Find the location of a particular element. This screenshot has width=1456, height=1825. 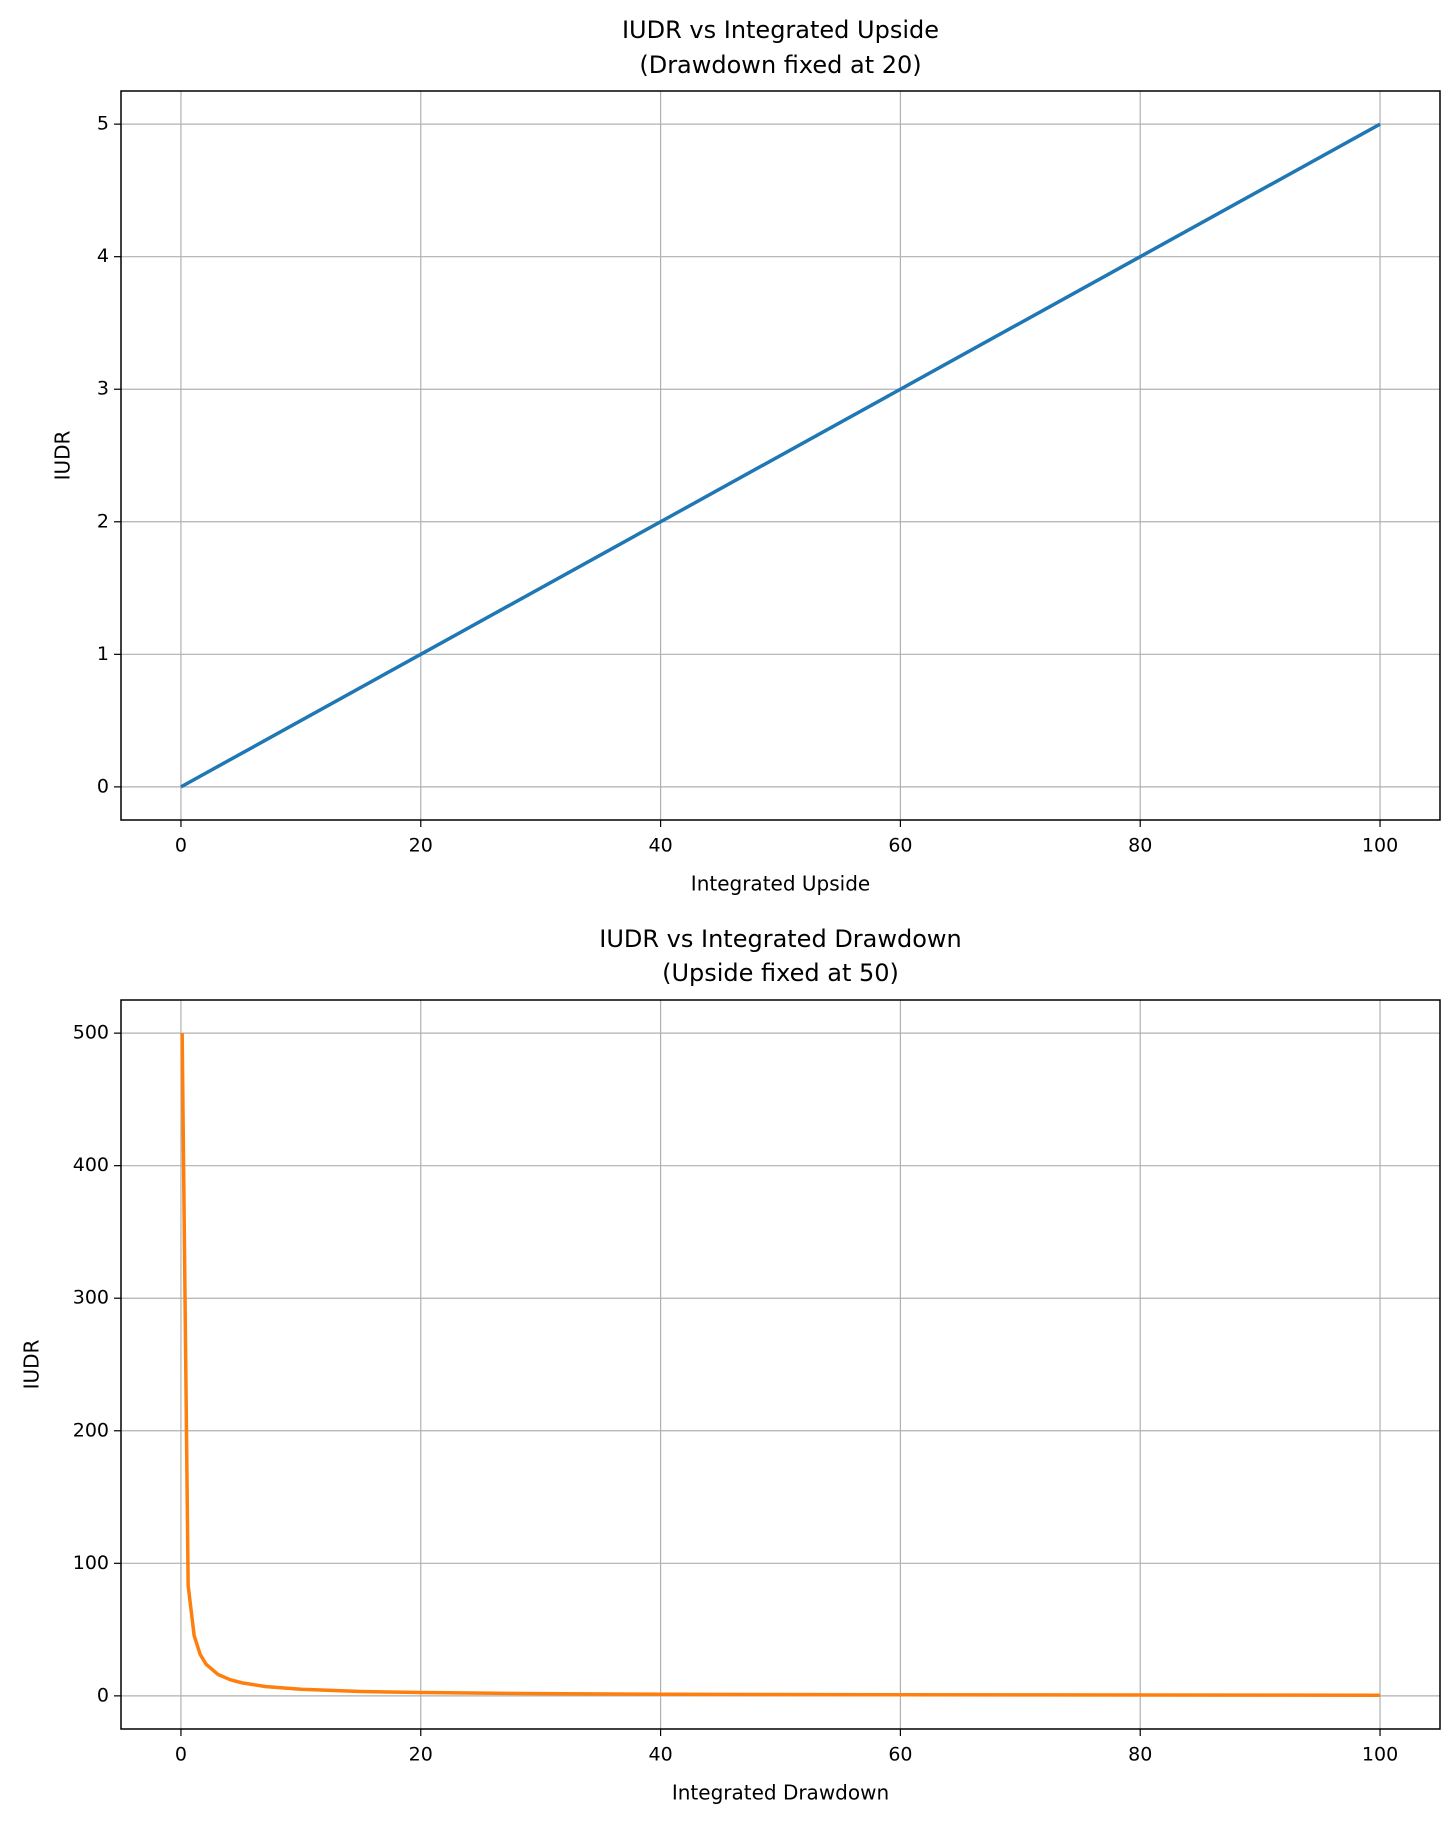

y-tick-label: 100 is located at coordinates (91, 1563).